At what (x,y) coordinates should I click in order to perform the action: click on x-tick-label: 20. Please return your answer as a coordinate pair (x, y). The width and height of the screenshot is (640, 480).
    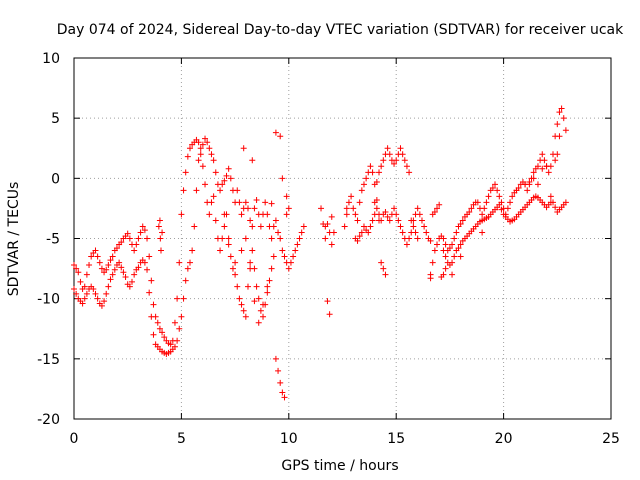
    Looking at the image, I should click on (504, 439).